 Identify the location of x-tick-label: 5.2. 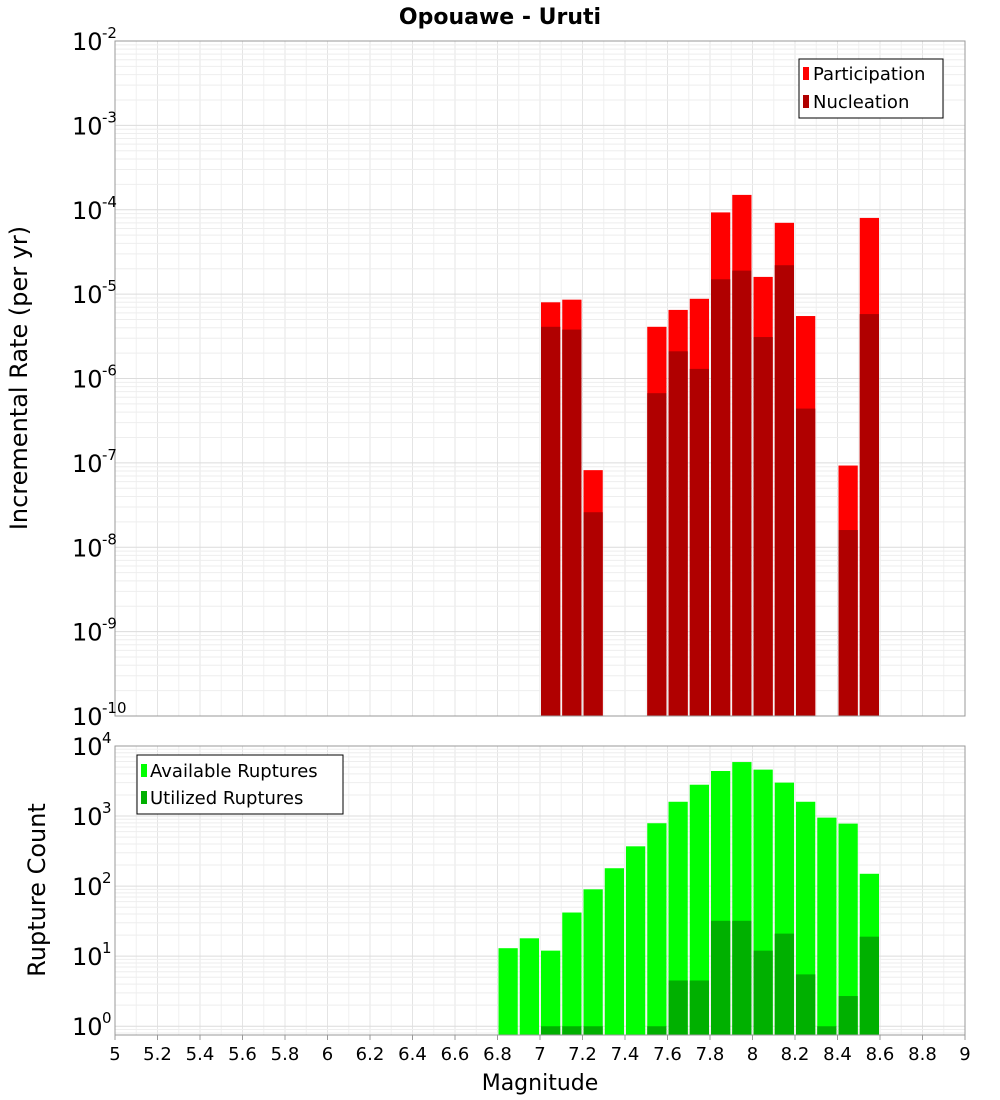
(157, 1054).